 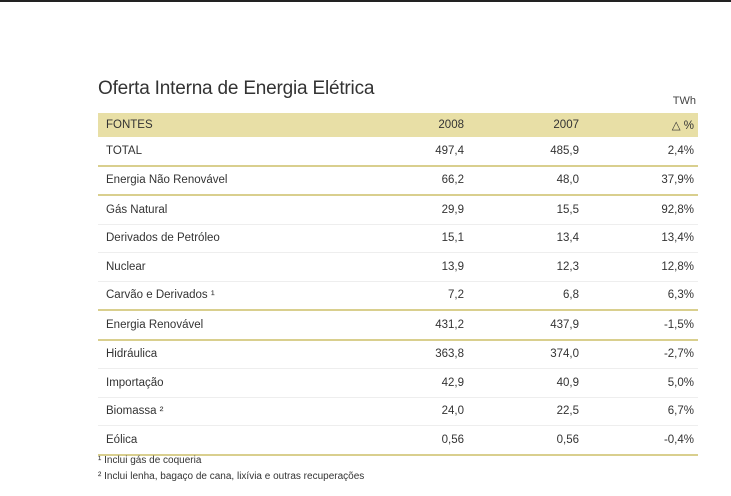 What do you see at coordinates (365, 1) in the screenshot?
I see `top-rule` at bounding box center [365, 1].